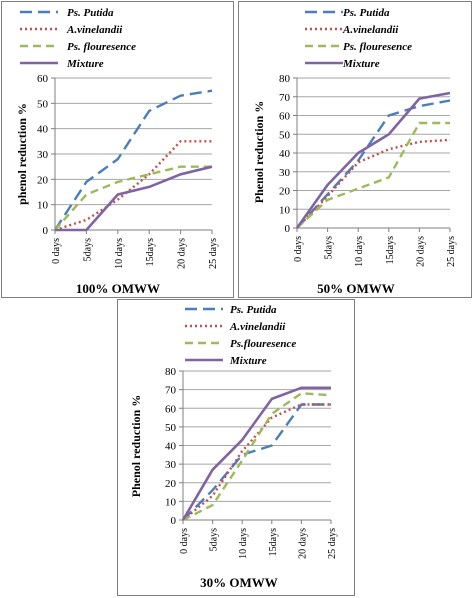  Describe the element at coordinates (239, 582) in the screenshot. I see `chart-caption: 30% OMWW` at that location.